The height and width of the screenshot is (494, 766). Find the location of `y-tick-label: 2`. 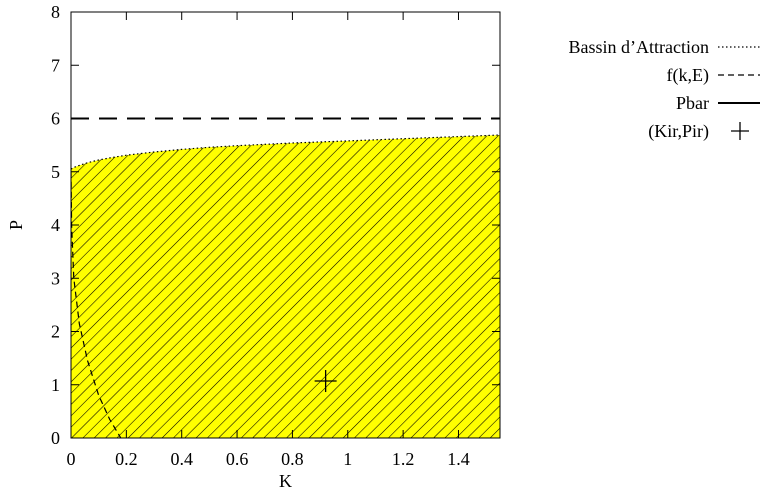

y-tick-label: 2 is located at coordinates (55, 332).